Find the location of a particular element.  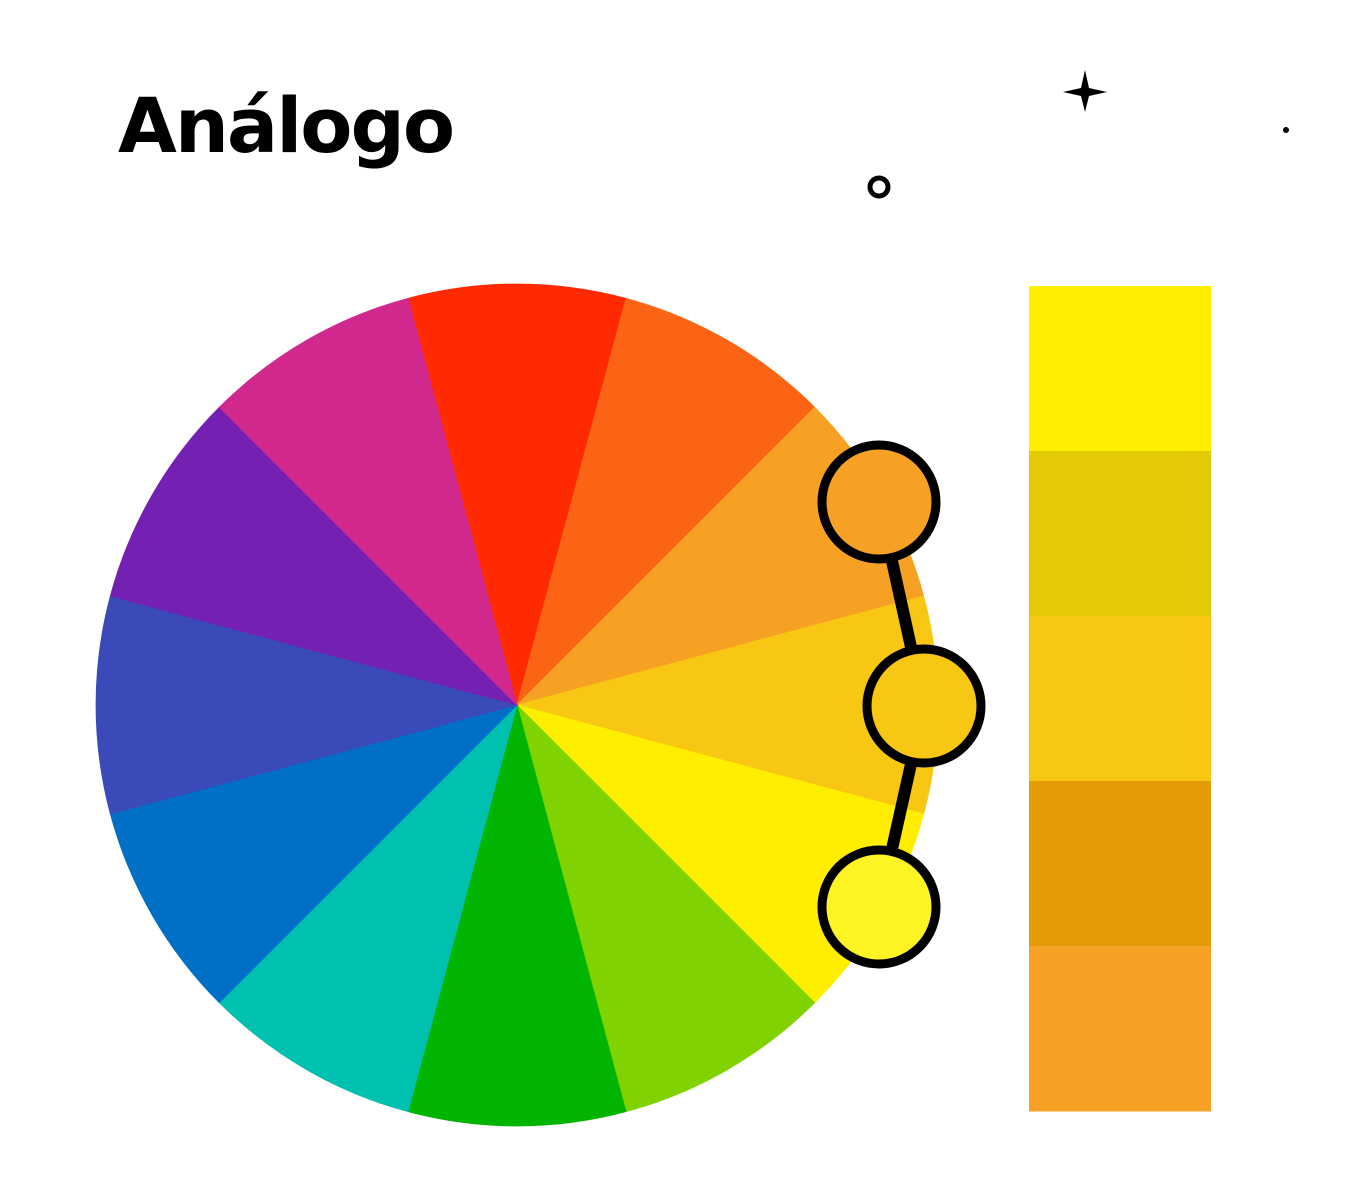

wheel-segment-violet is located at coordinates (314, 556).